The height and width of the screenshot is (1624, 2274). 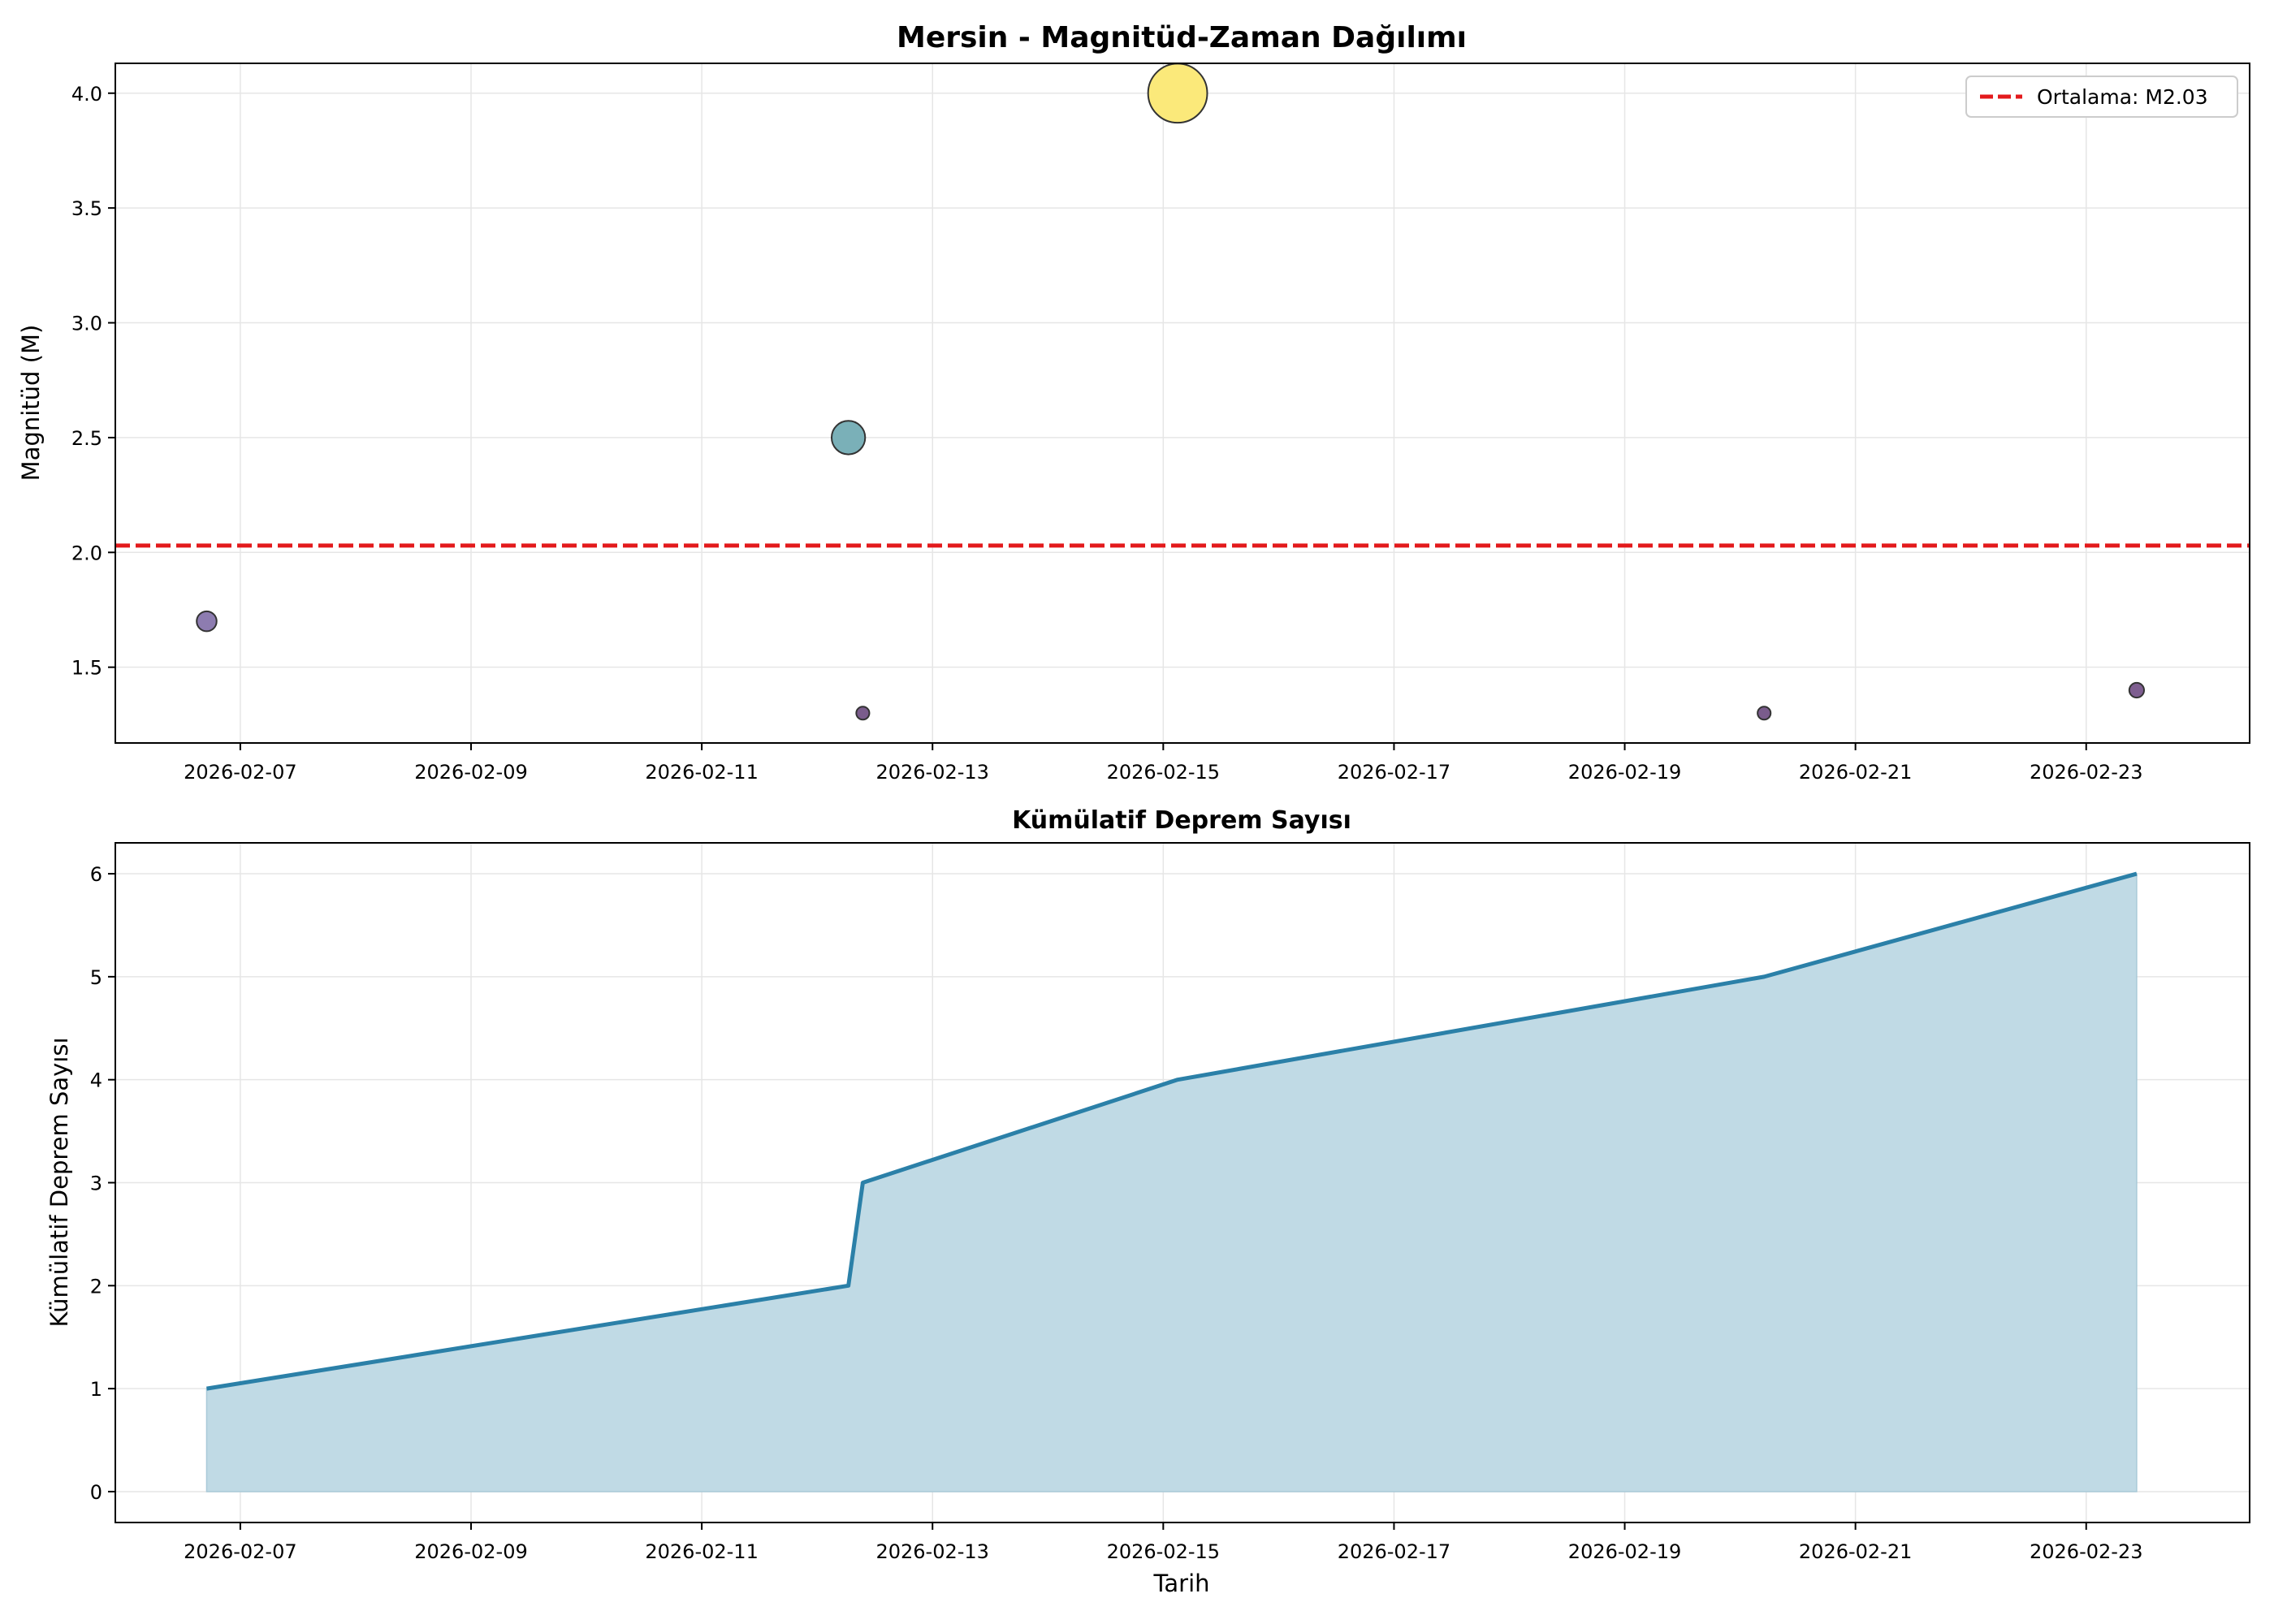 I want to click on y-tick-label: 4.0, so click(x=86, y=95).